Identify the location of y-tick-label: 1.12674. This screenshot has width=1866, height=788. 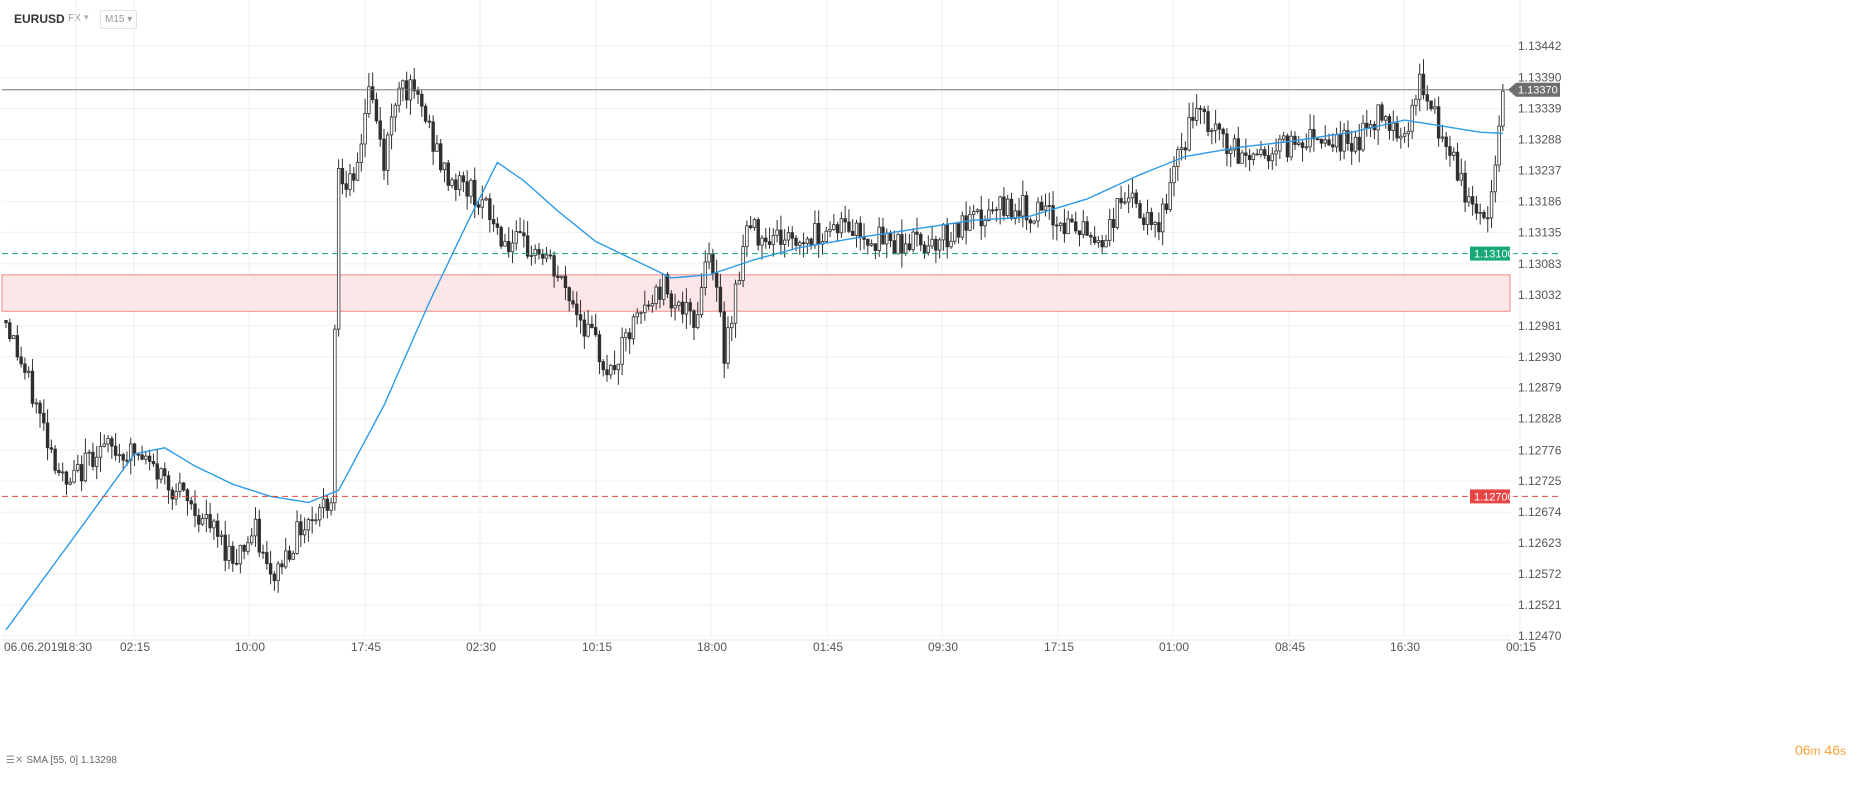
(1540, 512).